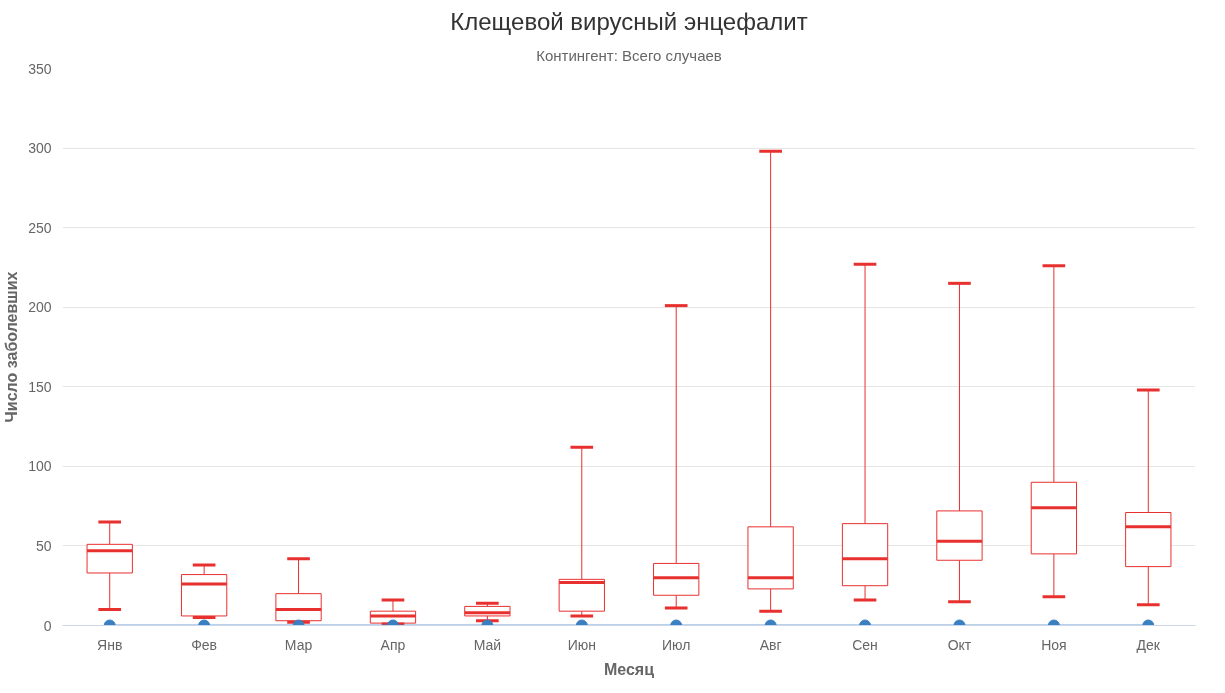 This screenshot has width=1225, height=693. Describe the element at coordinates (1054, 644) in the screenshot. I see `x-tick-label: Ноя` at that location.